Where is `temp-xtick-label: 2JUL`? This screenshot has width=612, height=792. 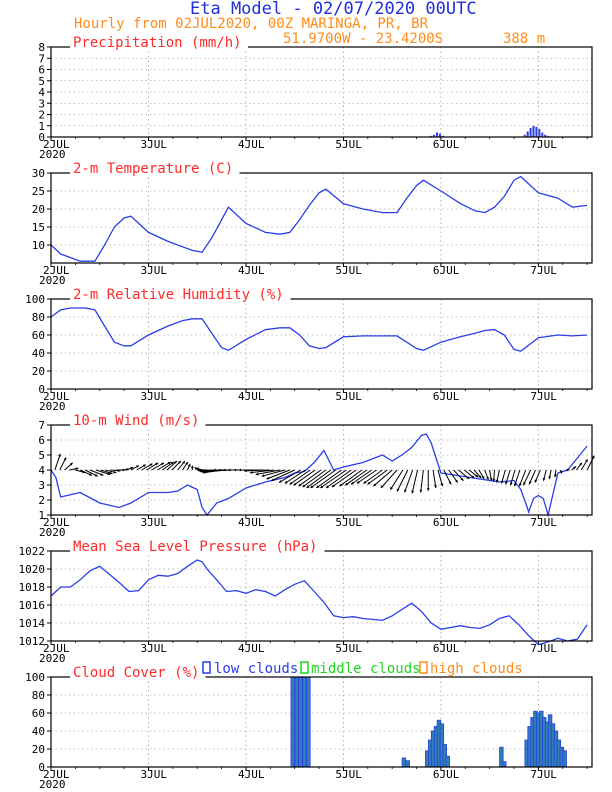 temp-xtick-label: 2JUL is located at coordinates (56, 270).